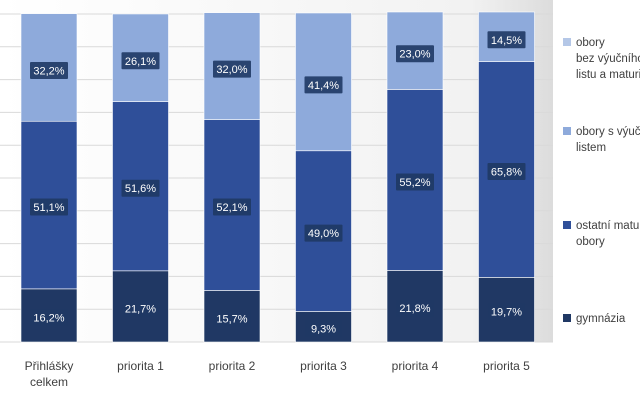  I want to click on data-label-text: 49,0%, so click(323, 234).